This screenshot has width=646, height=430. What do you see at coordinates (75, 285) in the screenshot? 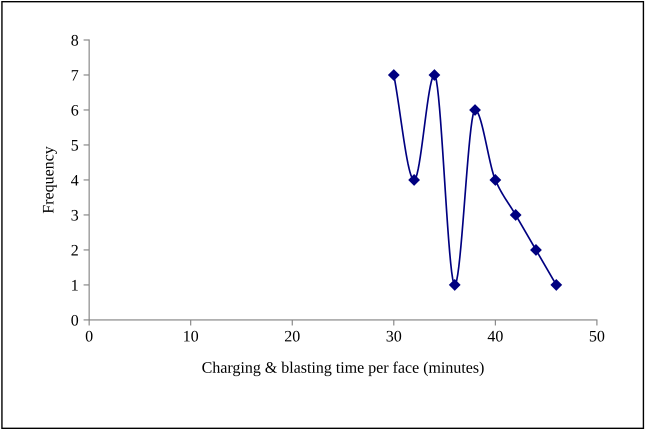
I see `y-tick-label: 1` at bounding box center [75, 285].